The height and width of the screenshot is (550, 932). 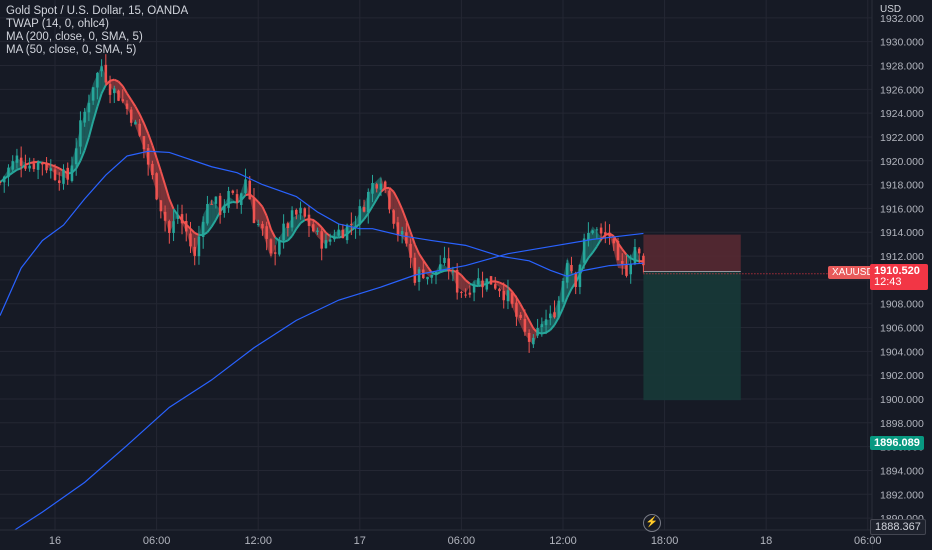 What do you see at coordinates (902, 233) in the screenshot?
I see `price-tick-label: 1914.000` at bounding box center [902, 233].